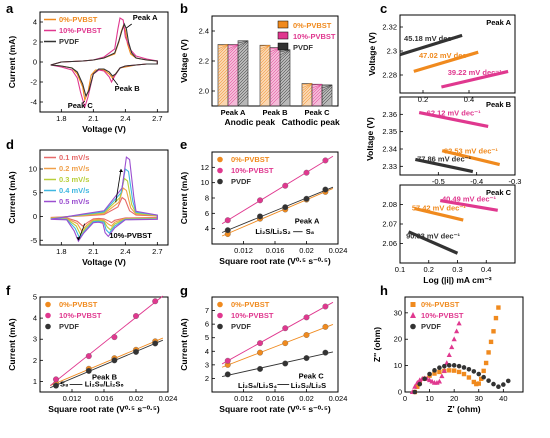 The height and width of the screenshot is (438, 550). I want to click on x-tick-label: 0.016, so click(275, 250).